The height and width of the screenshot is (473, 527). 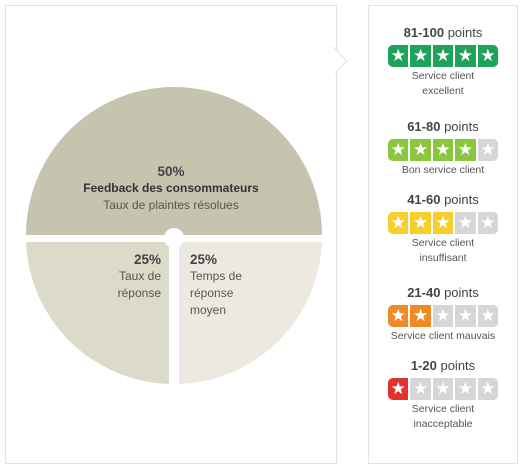 I want to click on segment-response-time, so click(x=250, y=313).